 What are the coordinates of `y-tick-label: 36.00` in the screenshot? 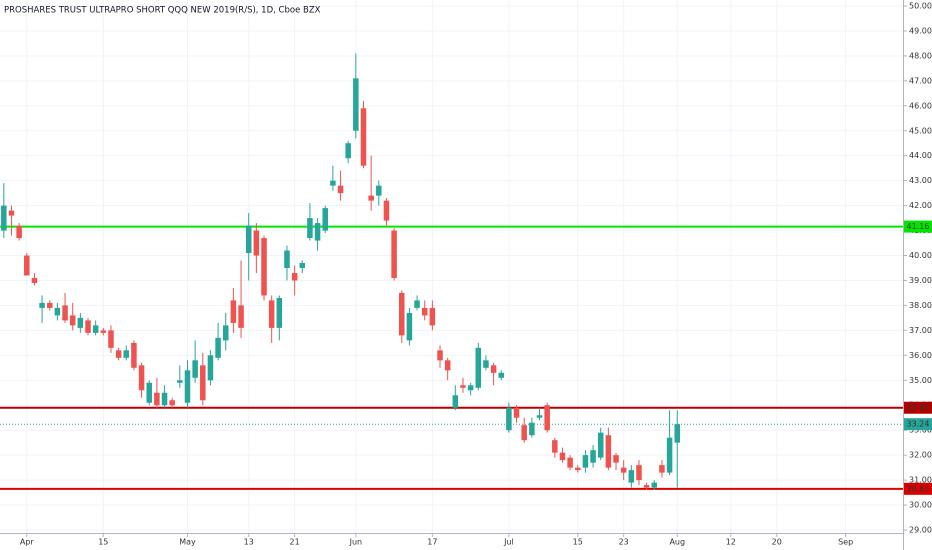 It's located at (920, 355).